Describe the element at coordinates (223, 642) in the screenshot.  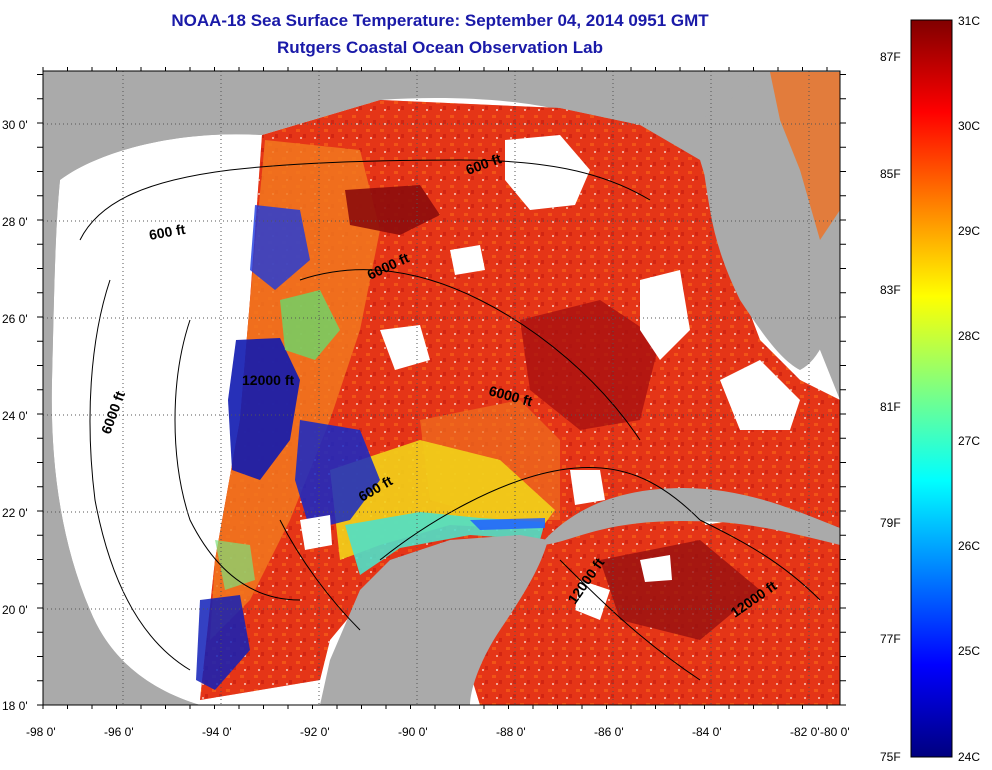
I see `sst-blue-patch-south` at that location.